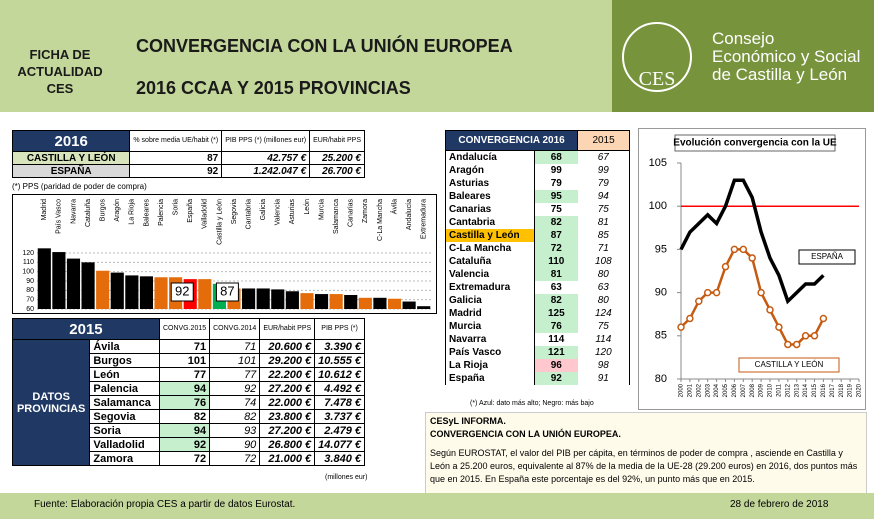  I want to click on x-tick-label: C-La Mancha, so click(380, 220).